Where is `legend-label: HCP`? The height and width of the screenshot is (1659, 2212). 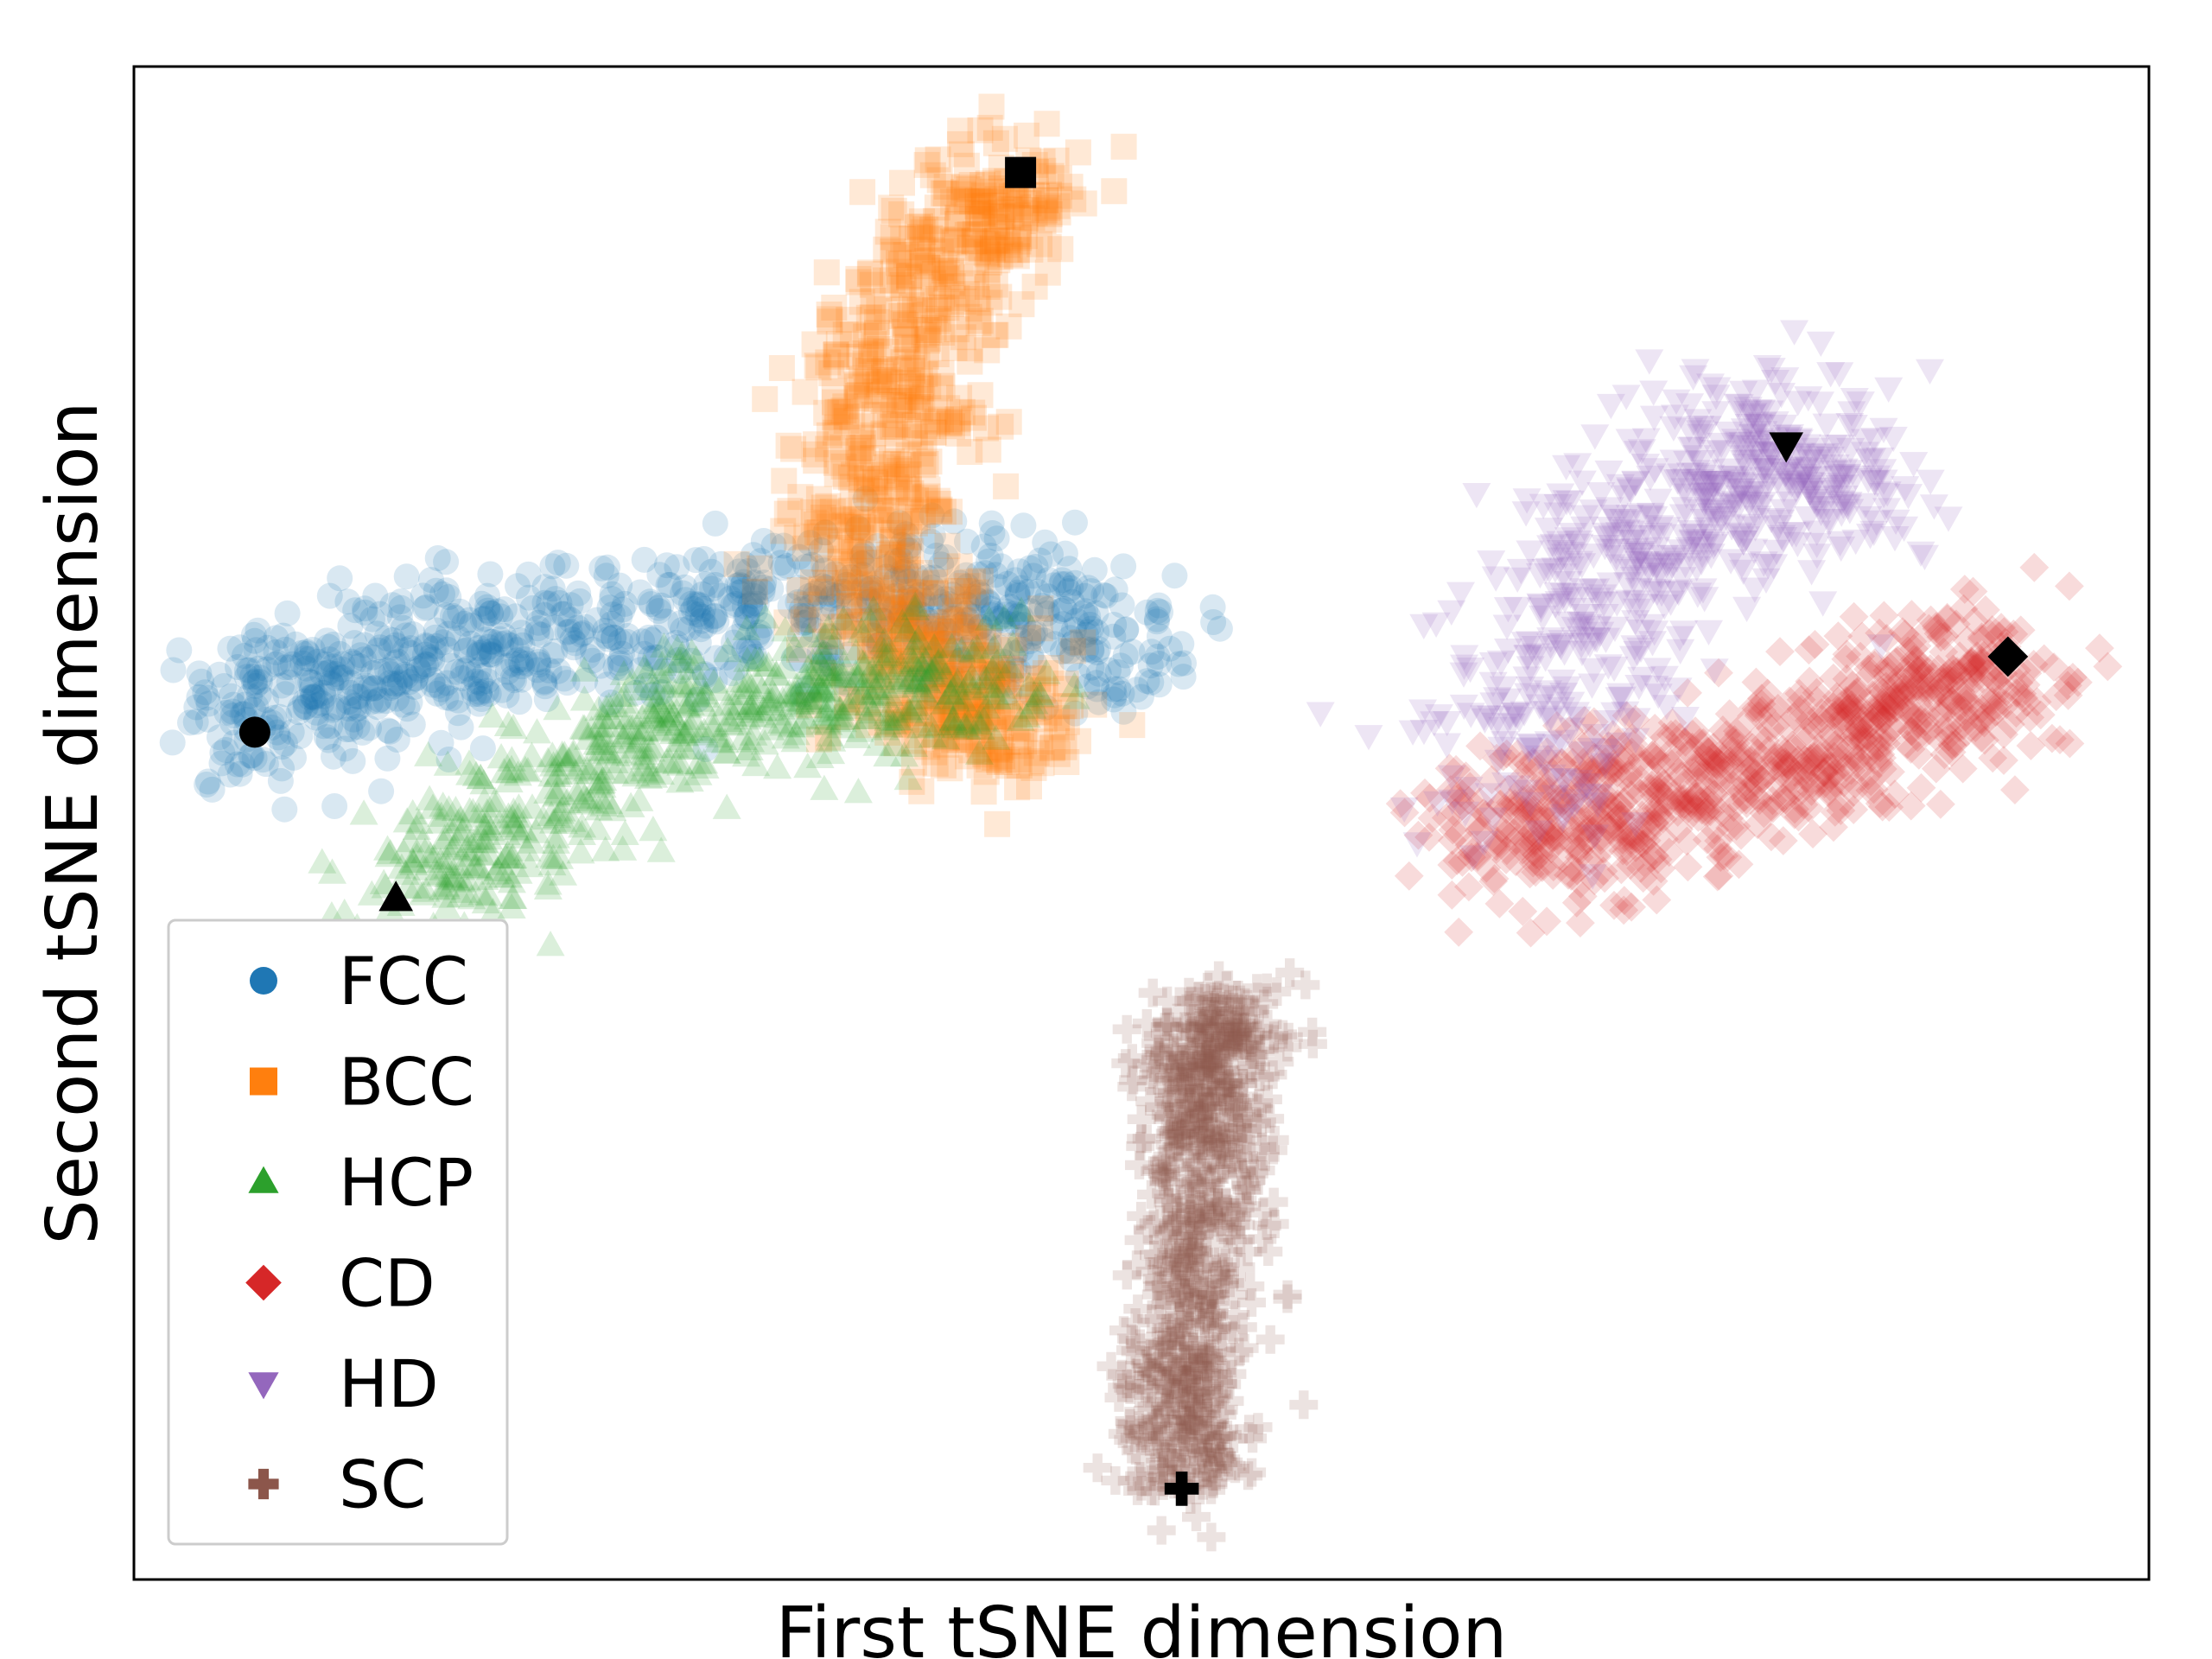 legend-label: HCP is located at coordinates (406, 1182).